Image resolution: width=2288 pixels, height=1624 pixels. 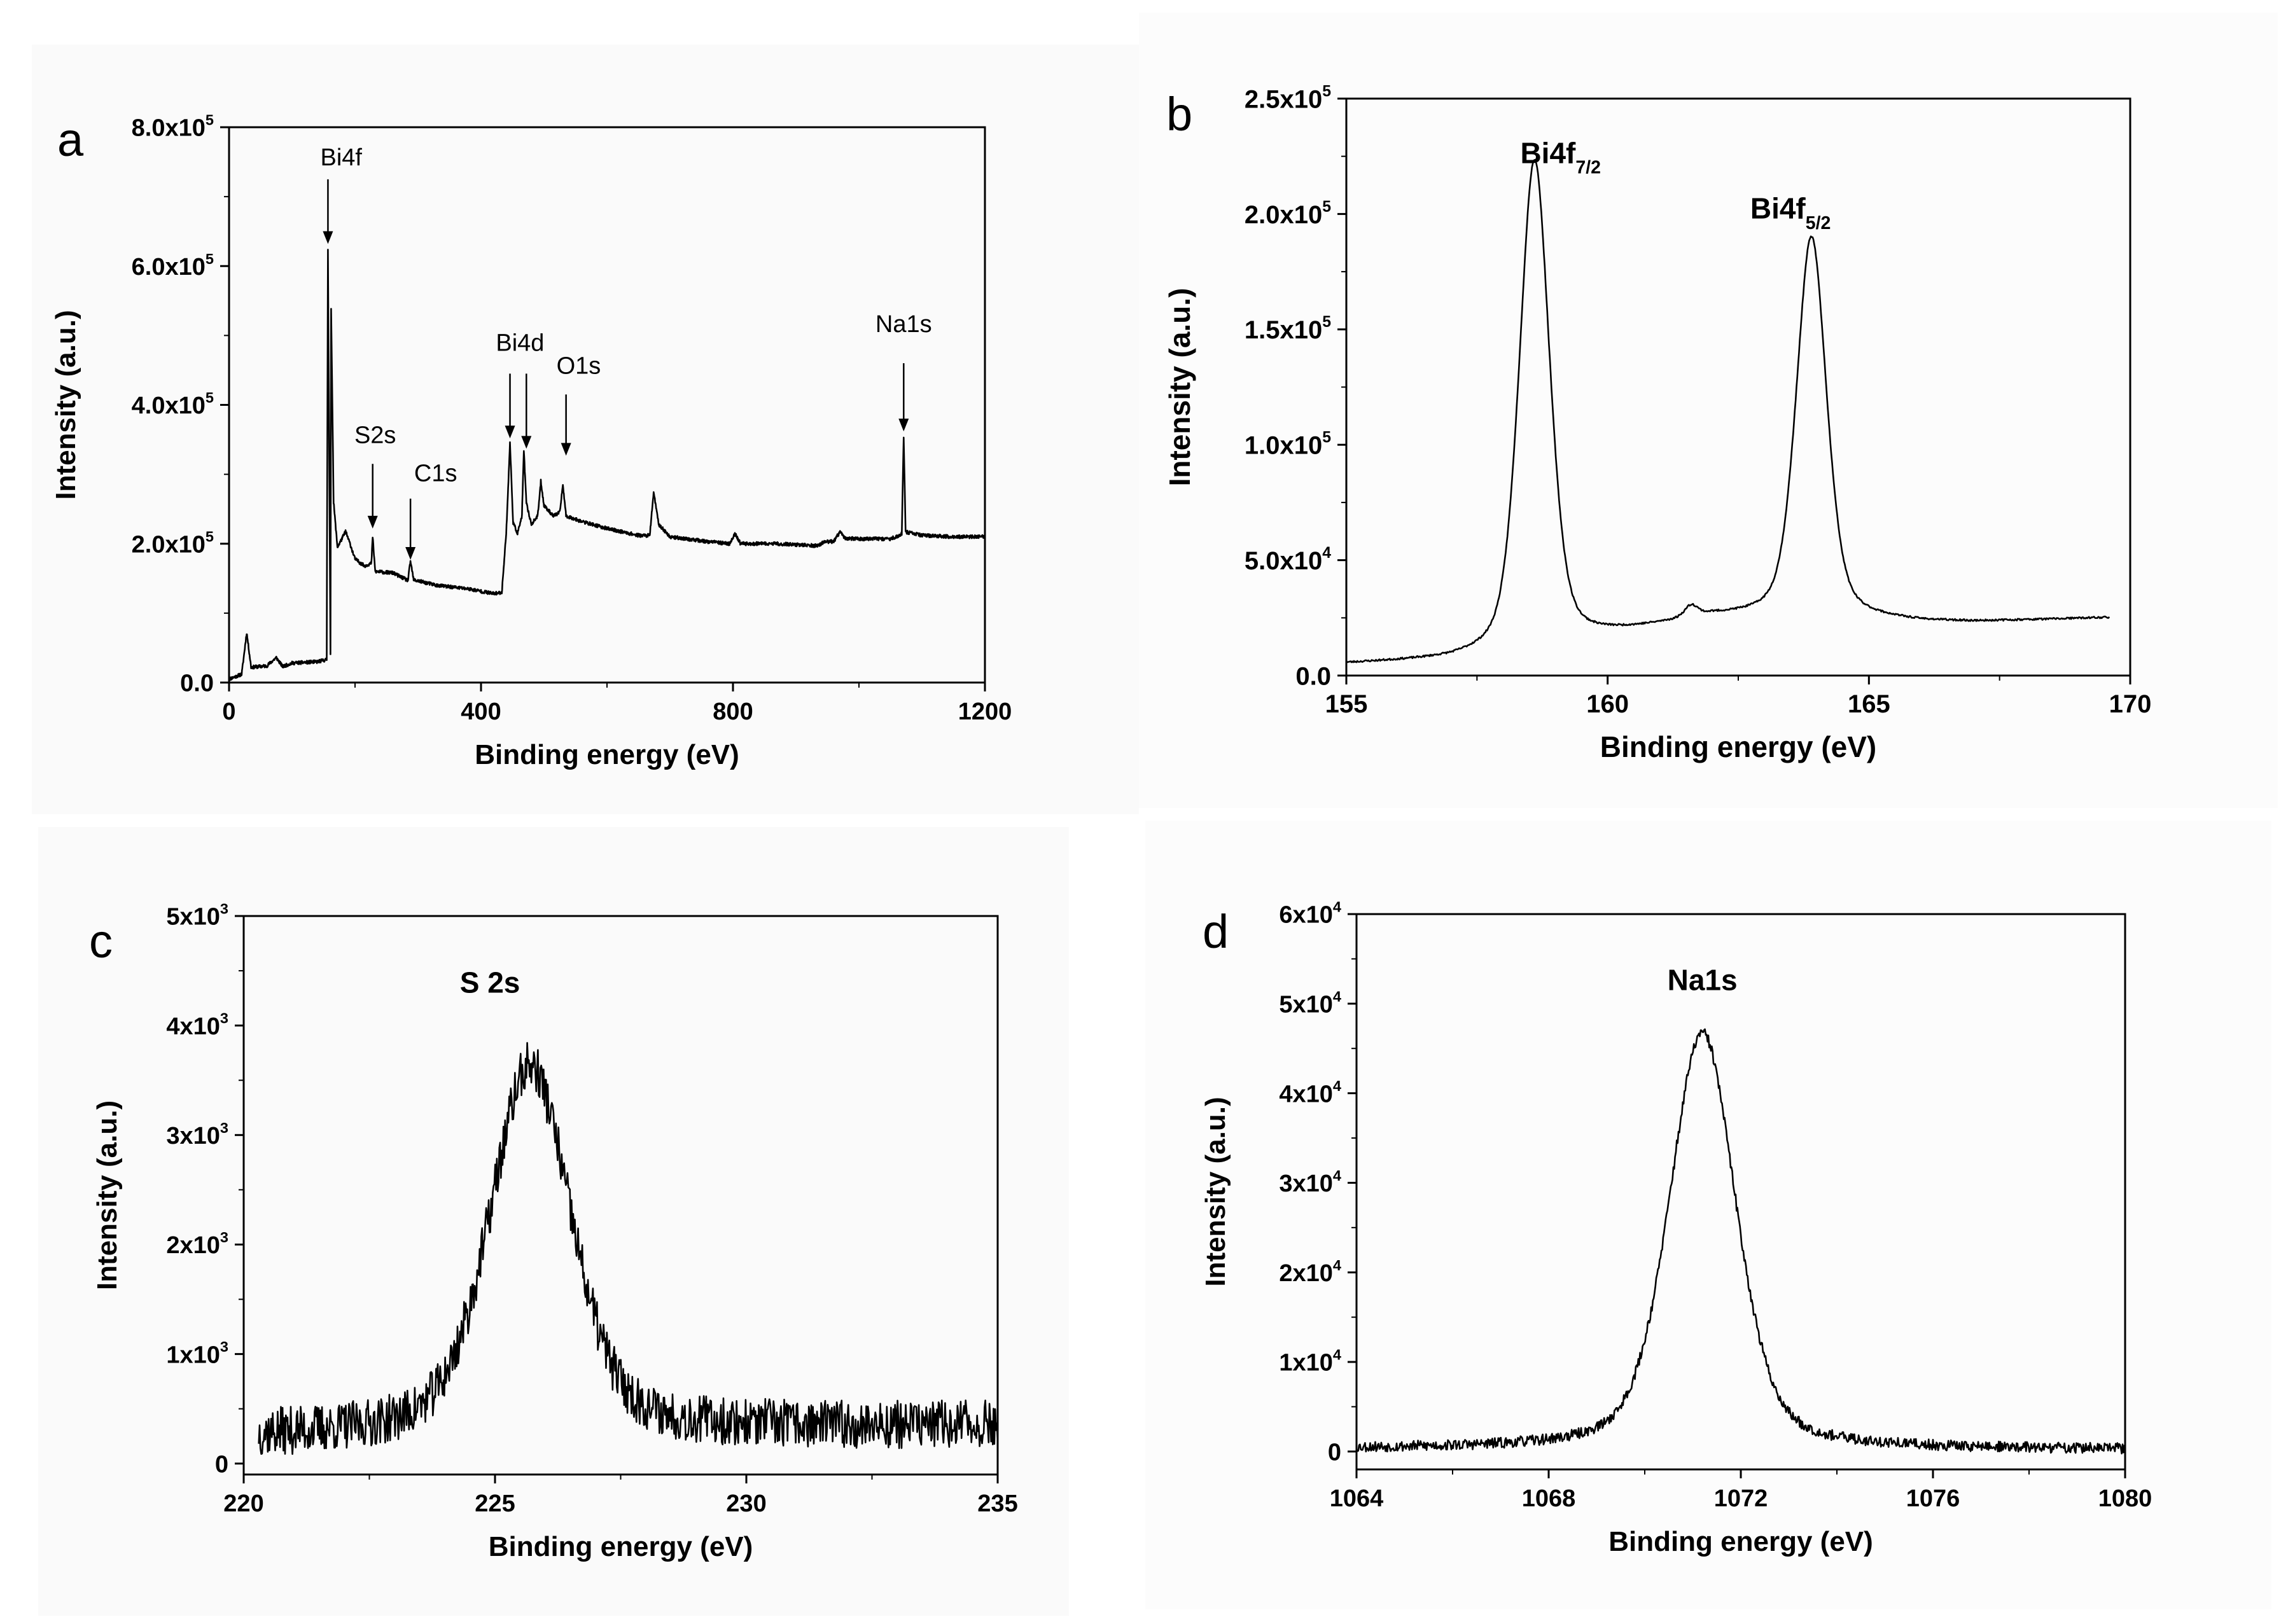 What do you see at coordinates (436, 474) in the screenshot?
I see `peak-label: C1s` at bounding box center [436, 474].